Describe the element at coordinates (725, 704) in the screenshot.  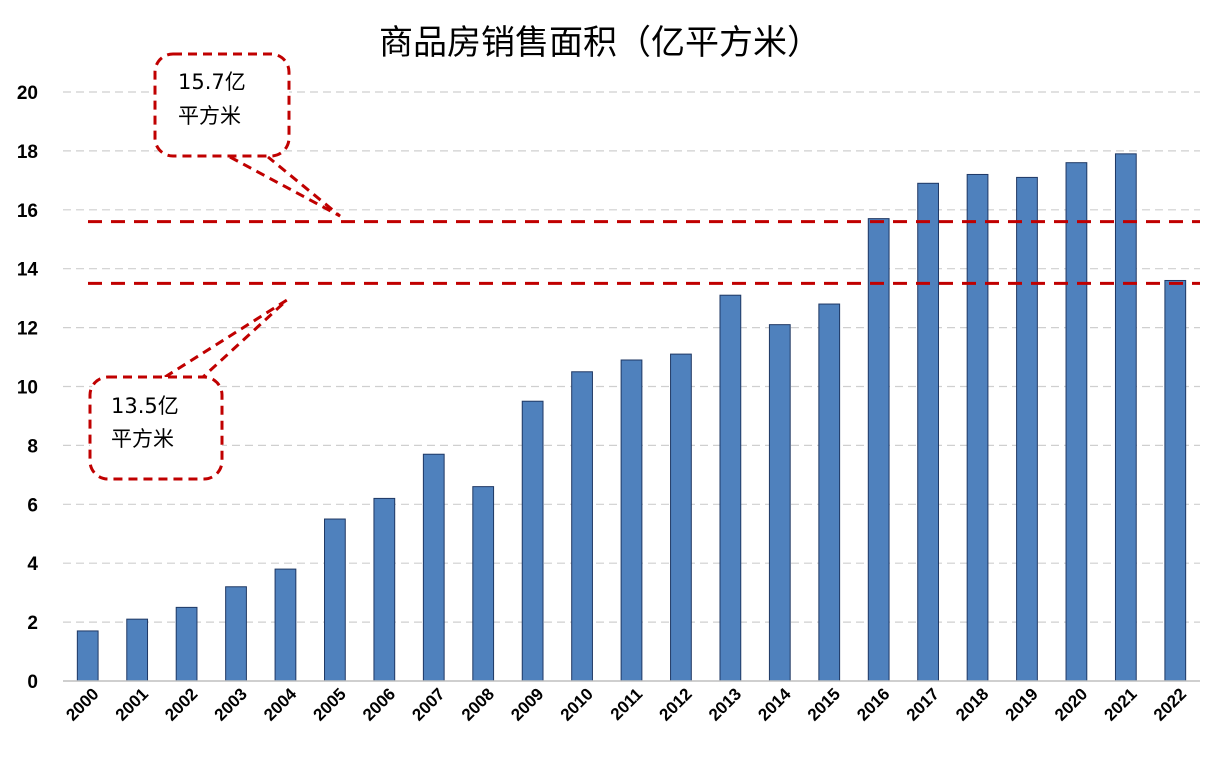
I see `x-tick-label: 2013` at that location.